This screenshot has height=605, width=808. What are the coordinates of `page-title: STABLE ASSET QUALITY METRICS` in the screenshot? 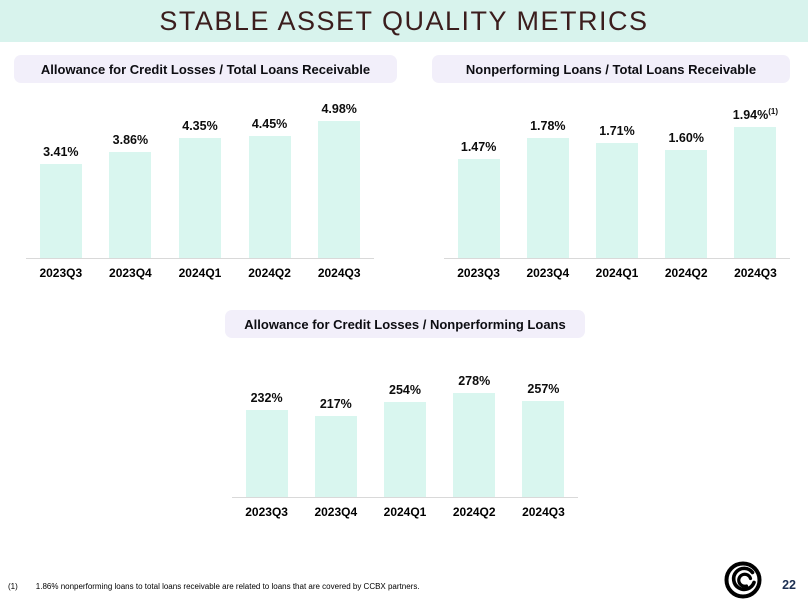 It's located at (404, 20).